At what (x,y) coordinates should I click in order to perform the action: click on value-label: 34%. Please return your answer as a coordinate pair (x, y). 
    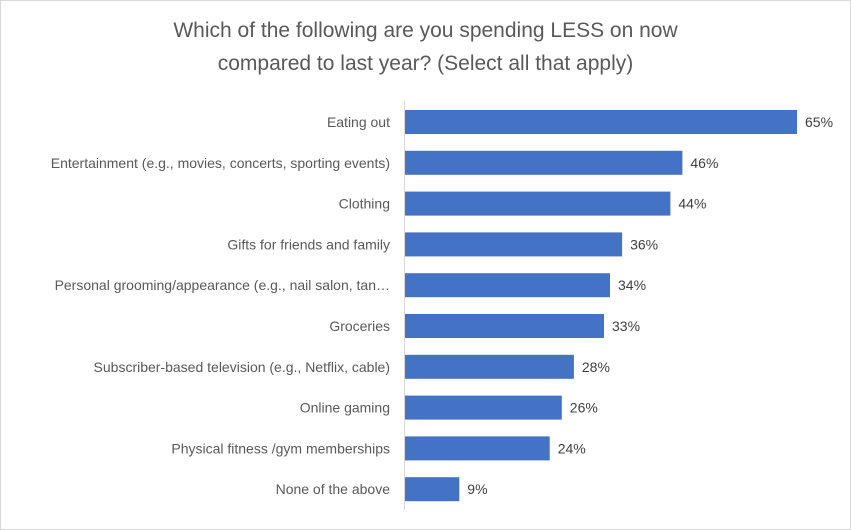
    Looking at the image, I should click on (632, 285).